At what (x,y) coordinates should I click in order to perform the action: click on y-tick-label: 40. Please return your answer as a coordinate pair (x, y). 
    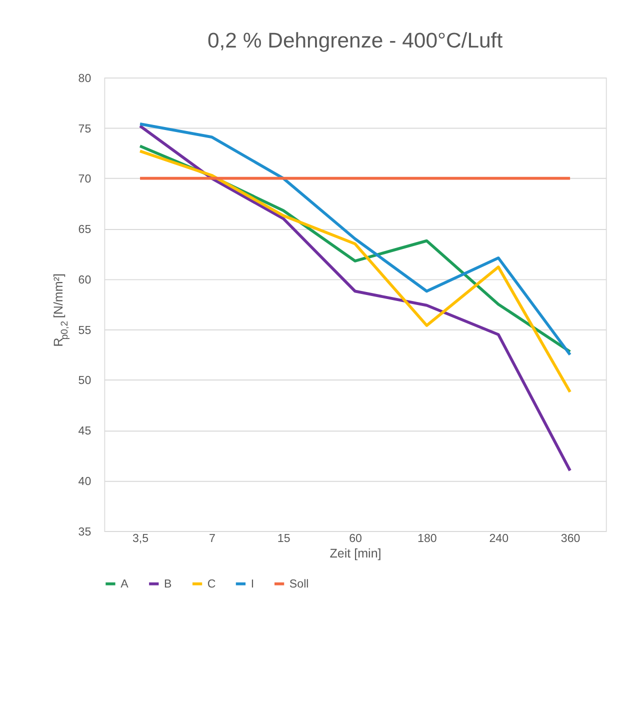
    Looking at the image, I should click on (85, 482).